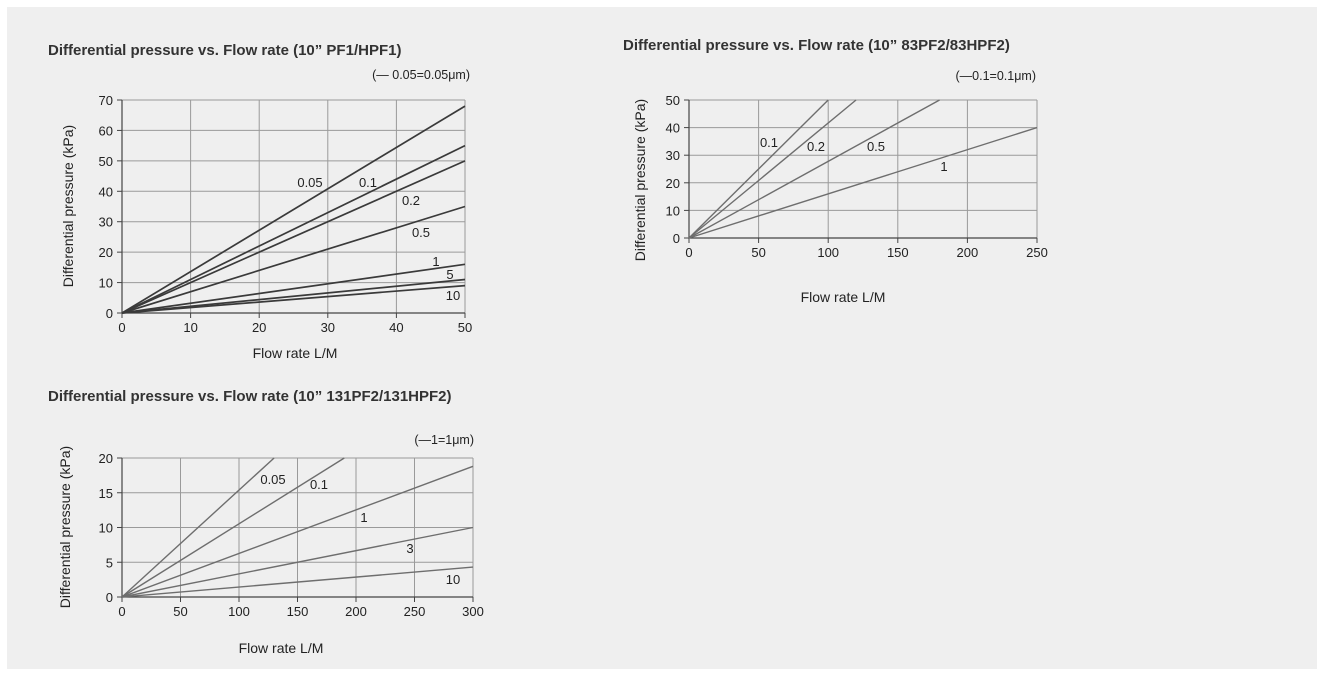  Describe the element at coordinates (106, 493) in the screenshot. I see `y-tick-label: 15` at that location.